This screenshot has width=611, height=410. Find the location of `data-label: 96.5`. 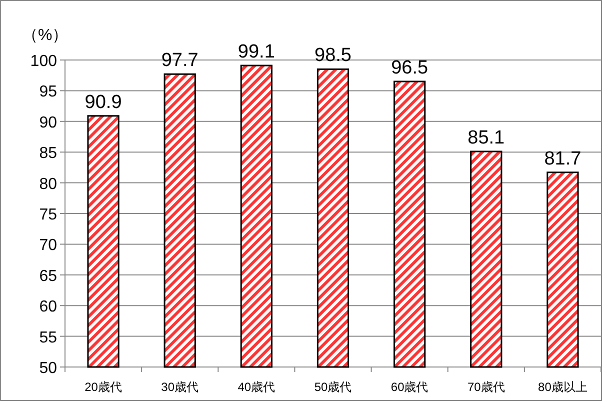

data-label: 96.5 is located at coordinates (409, 67).